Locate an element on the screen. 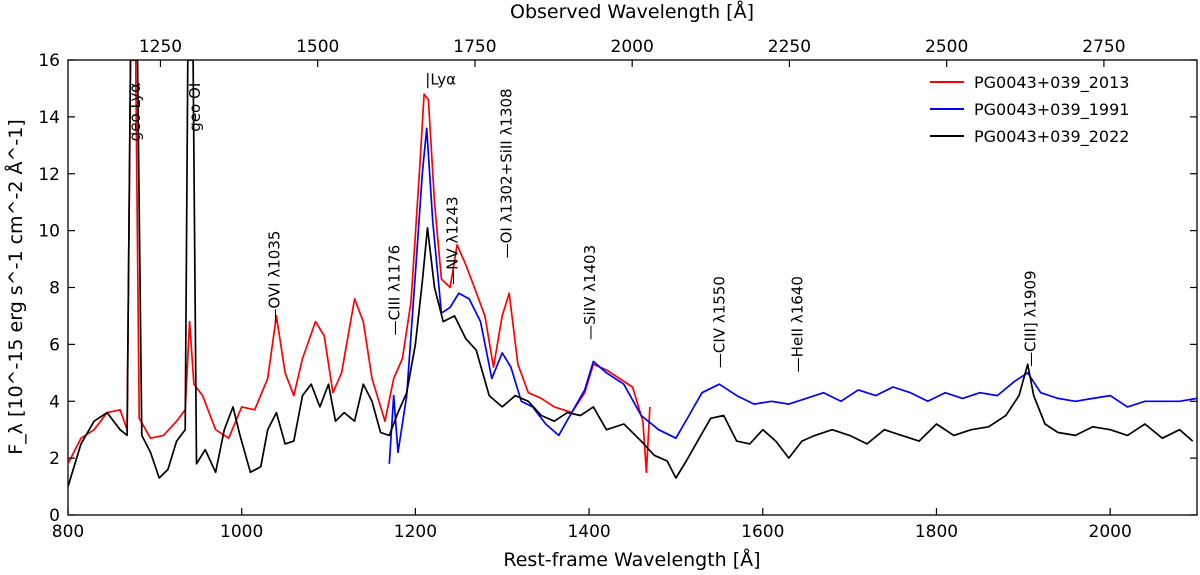 This screenshot has height=575, width=1200. y-tick-label: 16 is located at coordinates (49, 61).